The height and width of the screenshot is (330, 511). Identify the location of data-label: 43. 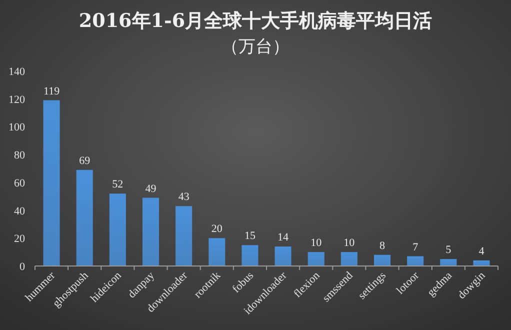
(184, 197).